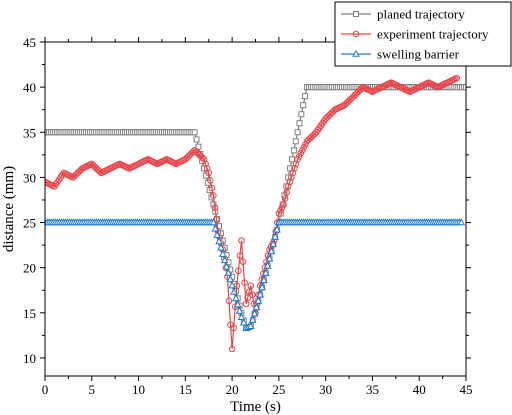 The height and width of the screenshot is (415, 512). I want to click on y-tick-label: 30, so click(29, 177).